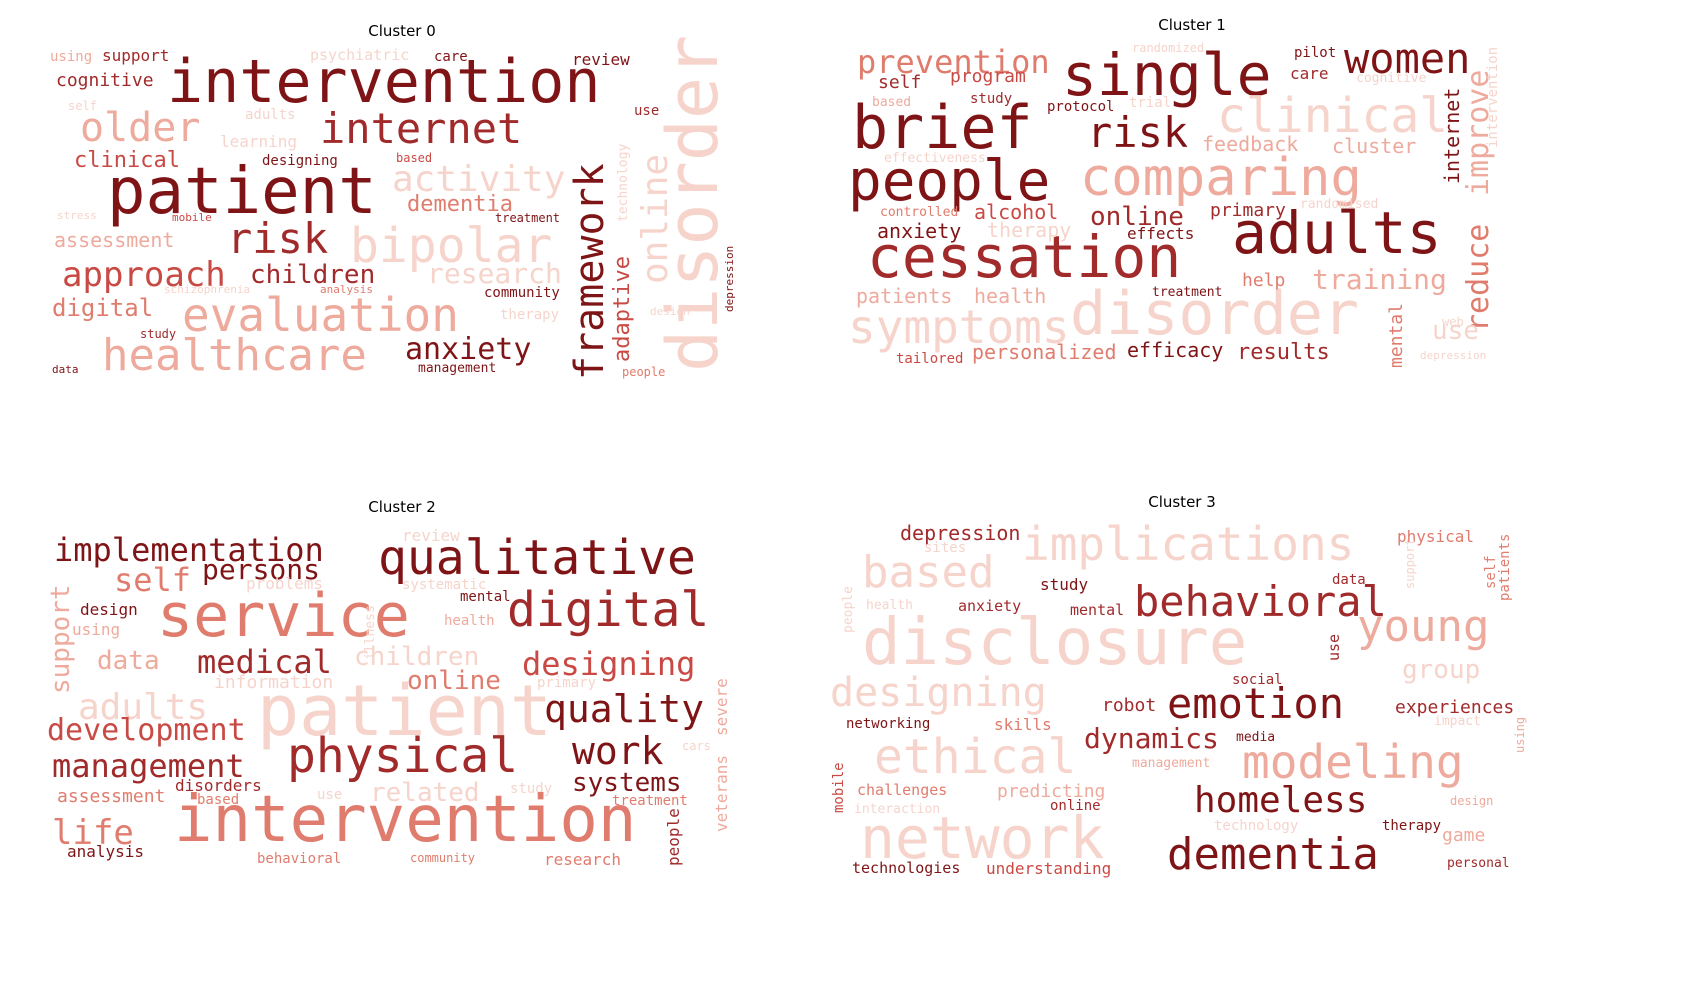 The height and width of the screenshot is (995, 1681). What do you see at coordinates (1309, 73) in the screenshot?
I see `word-care: care` at bounding box center [1309, 73].